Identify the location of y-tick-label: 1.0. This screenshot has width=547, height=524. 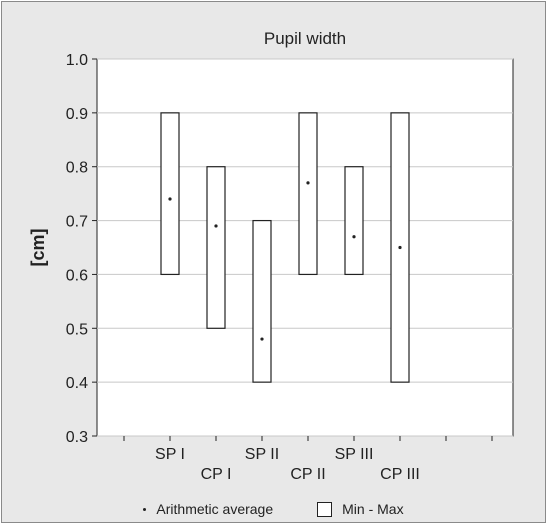
(77, 60).